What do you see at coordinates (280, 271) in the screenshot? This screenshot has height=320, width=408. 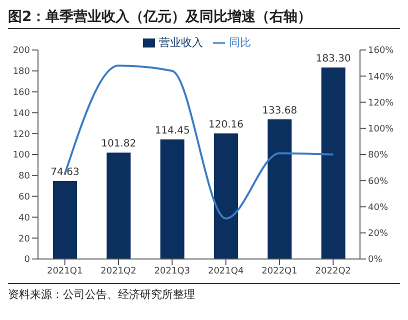 I see `x-tick-label: 2022Q1` at bounding box center [280, 271].